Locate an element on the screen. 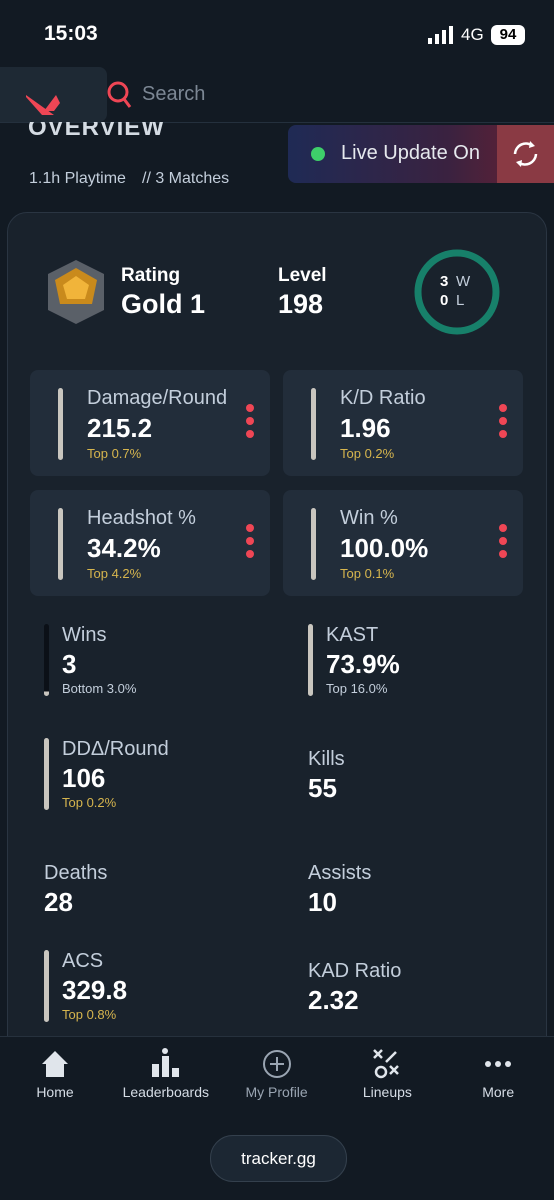 This screenshot has height=1200, width=554. stat-value: 215.2 is located at coordinates (120, 428).